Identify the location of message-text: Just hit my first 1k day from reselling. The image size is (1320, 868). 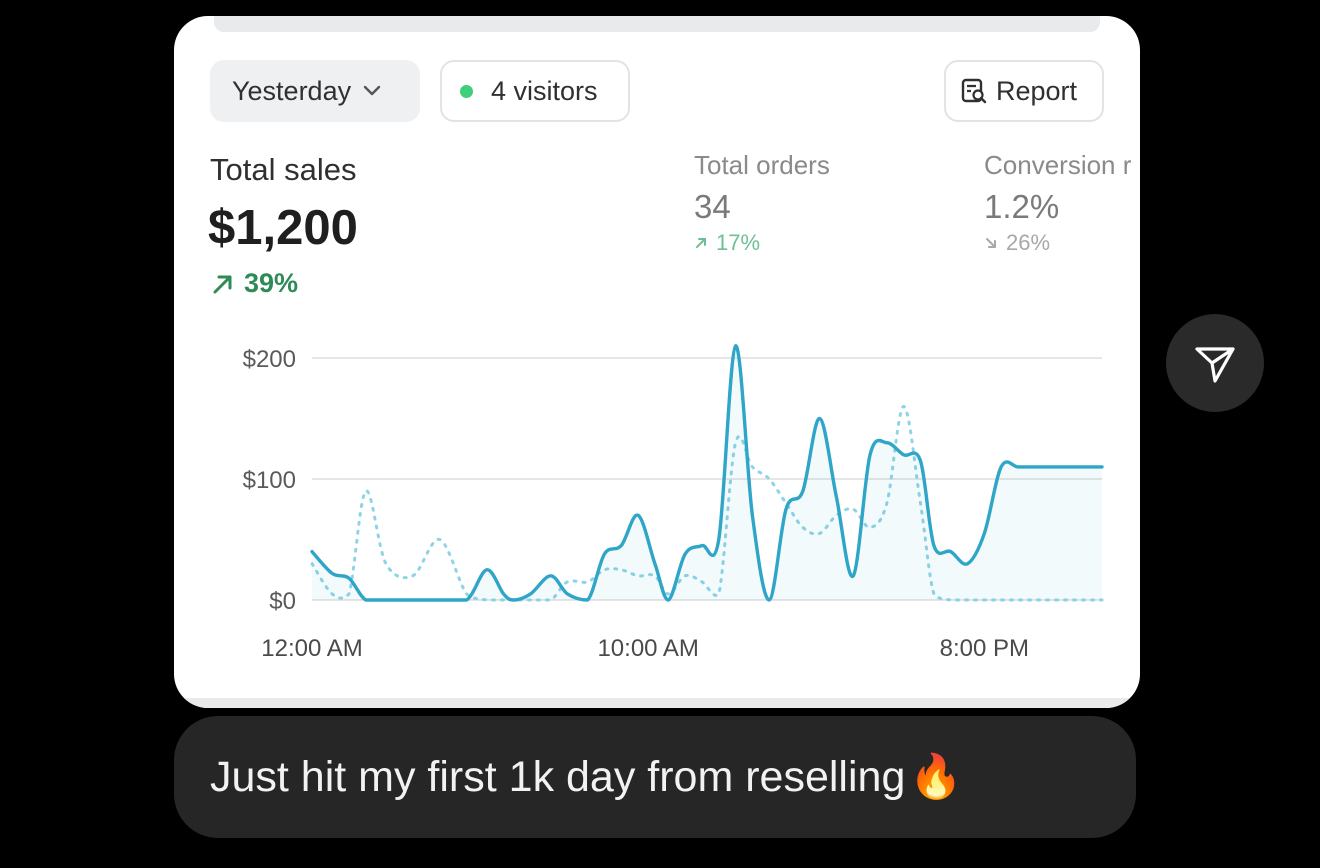
(558, 776).